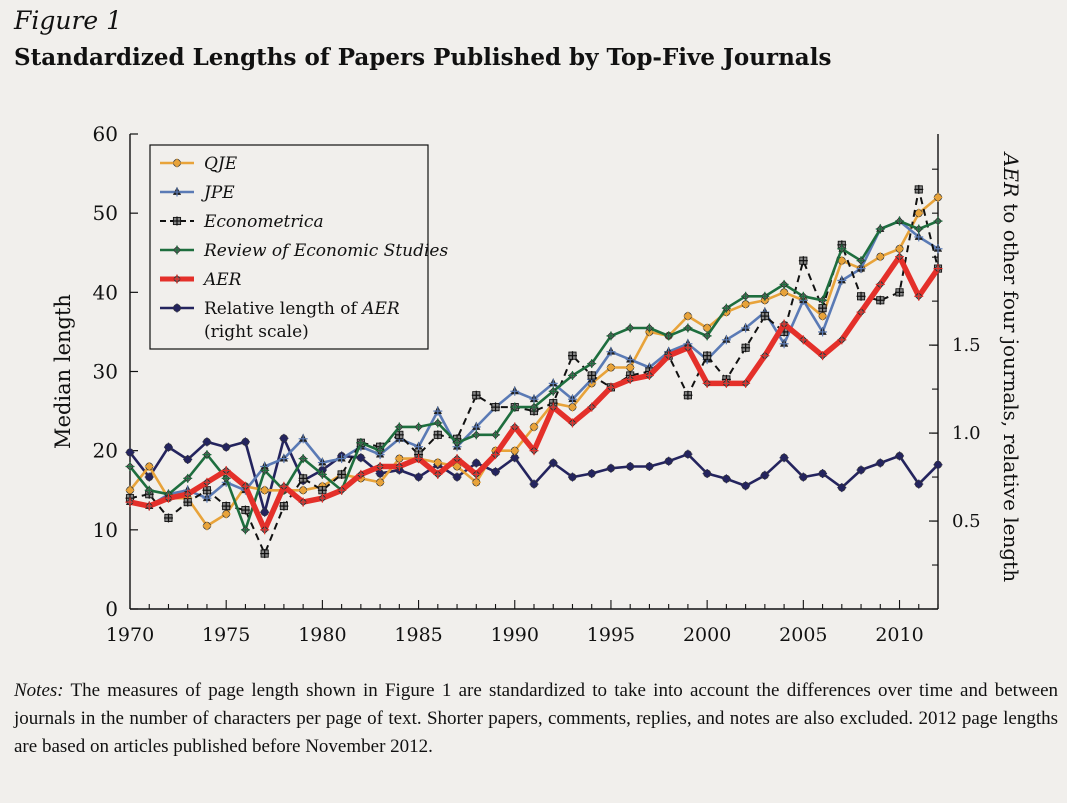 Image resolution: width=1067 pixels, height=803 pixels. I want to click on x-tick-label: 2005, so click(803, 635).